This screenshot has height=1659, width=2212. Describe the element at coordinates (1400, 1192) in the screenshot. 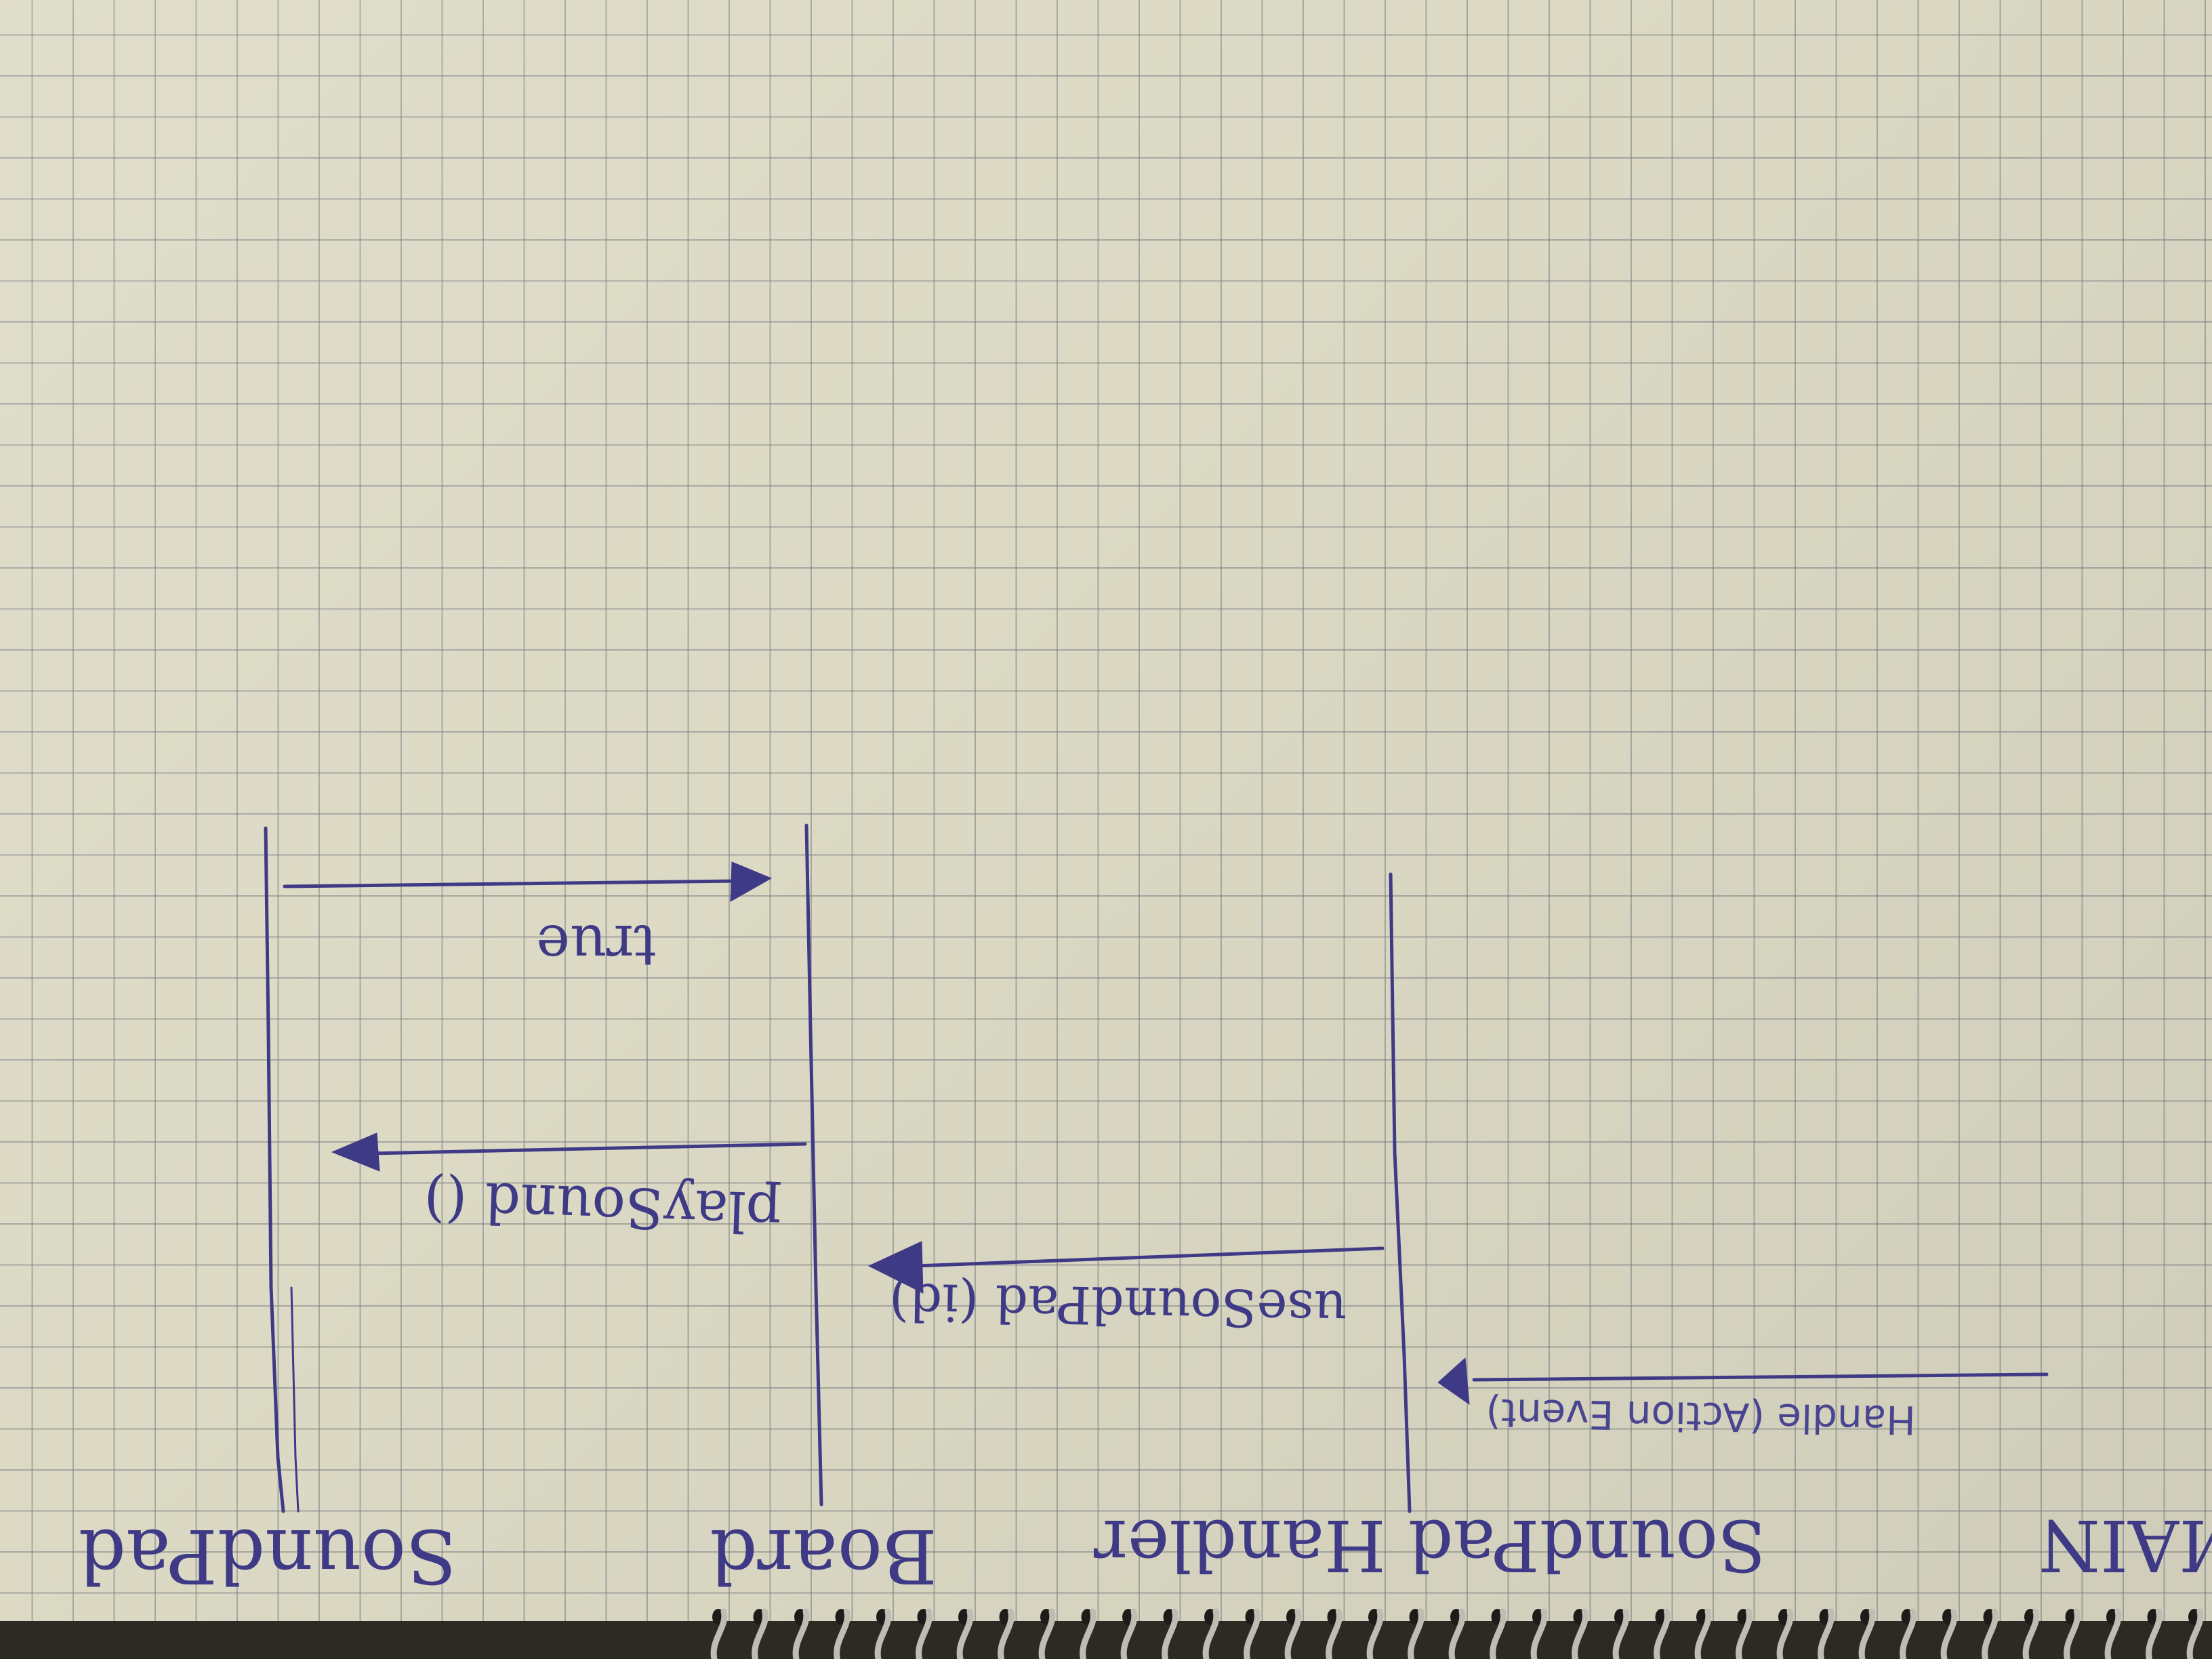

I see `handler-lifeline` at that location.